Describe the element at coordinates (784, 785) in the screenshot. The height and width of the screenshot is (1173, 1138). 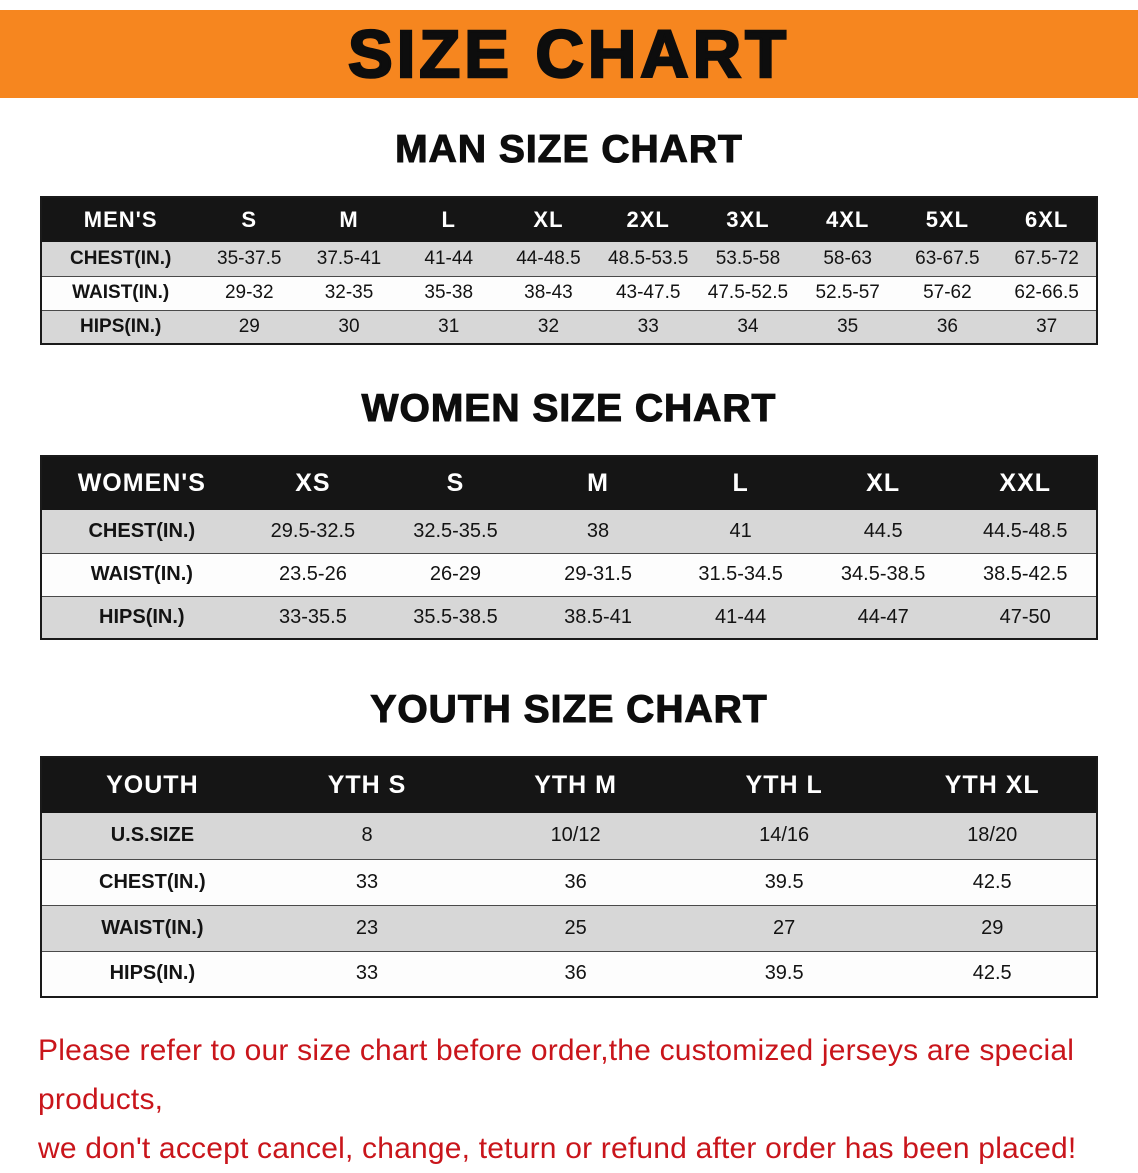
I see `size-header-cell: YTH L` at that location.